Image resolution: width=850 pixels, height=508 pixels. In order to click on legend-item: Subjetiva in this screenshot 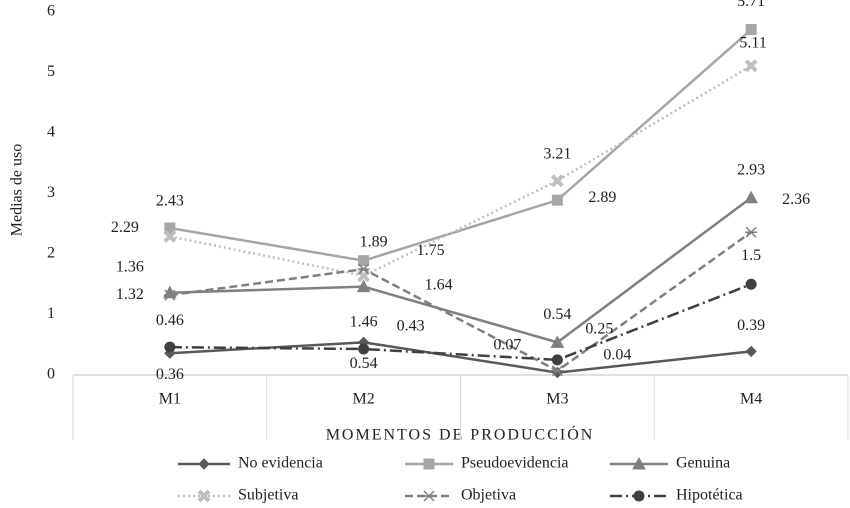, I will do `click(238, 495)`.